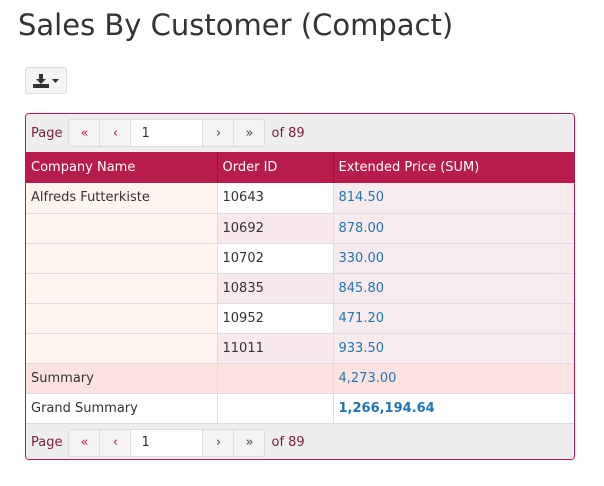  What do you see at coordinates (55, 80) in the screenshot?
I see `caret-down-icon` at bounding box center [55, 80].